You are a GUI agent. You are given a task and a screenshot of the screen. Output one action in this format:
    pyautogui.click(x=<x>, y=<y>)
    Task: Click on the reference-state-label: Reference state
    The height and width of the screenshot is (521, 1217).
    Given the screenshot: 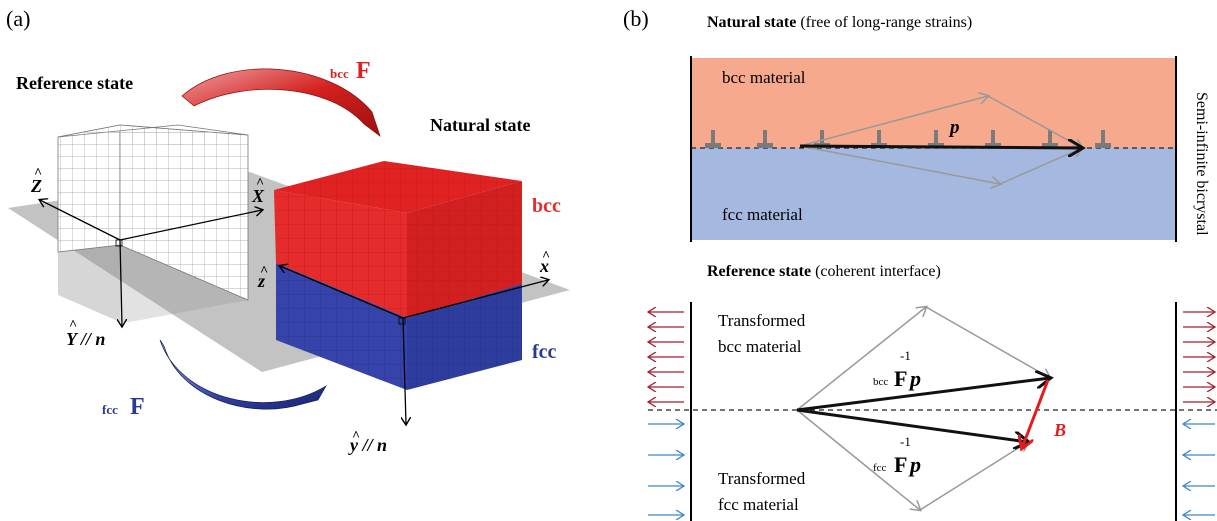 What is the action you would take?
    pyautogui.click(x=74, y=83)
    